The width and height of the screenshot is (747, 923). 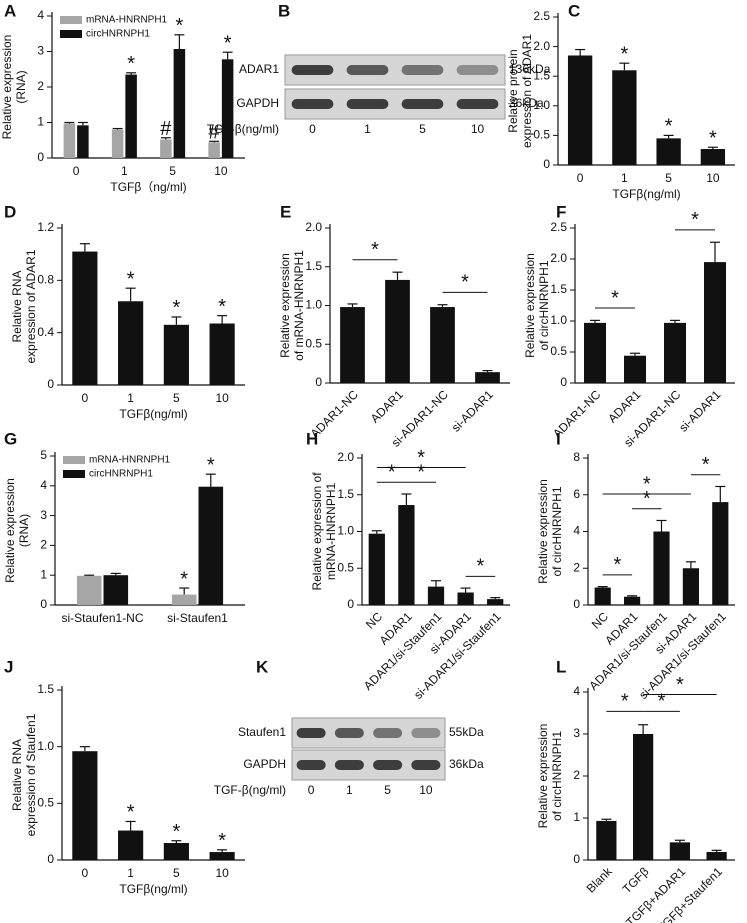 What do you see at coordinates (317, 531) in the screenshot?
I see `y-axis-label: Relative expression of` at bounding box center [317, 531].